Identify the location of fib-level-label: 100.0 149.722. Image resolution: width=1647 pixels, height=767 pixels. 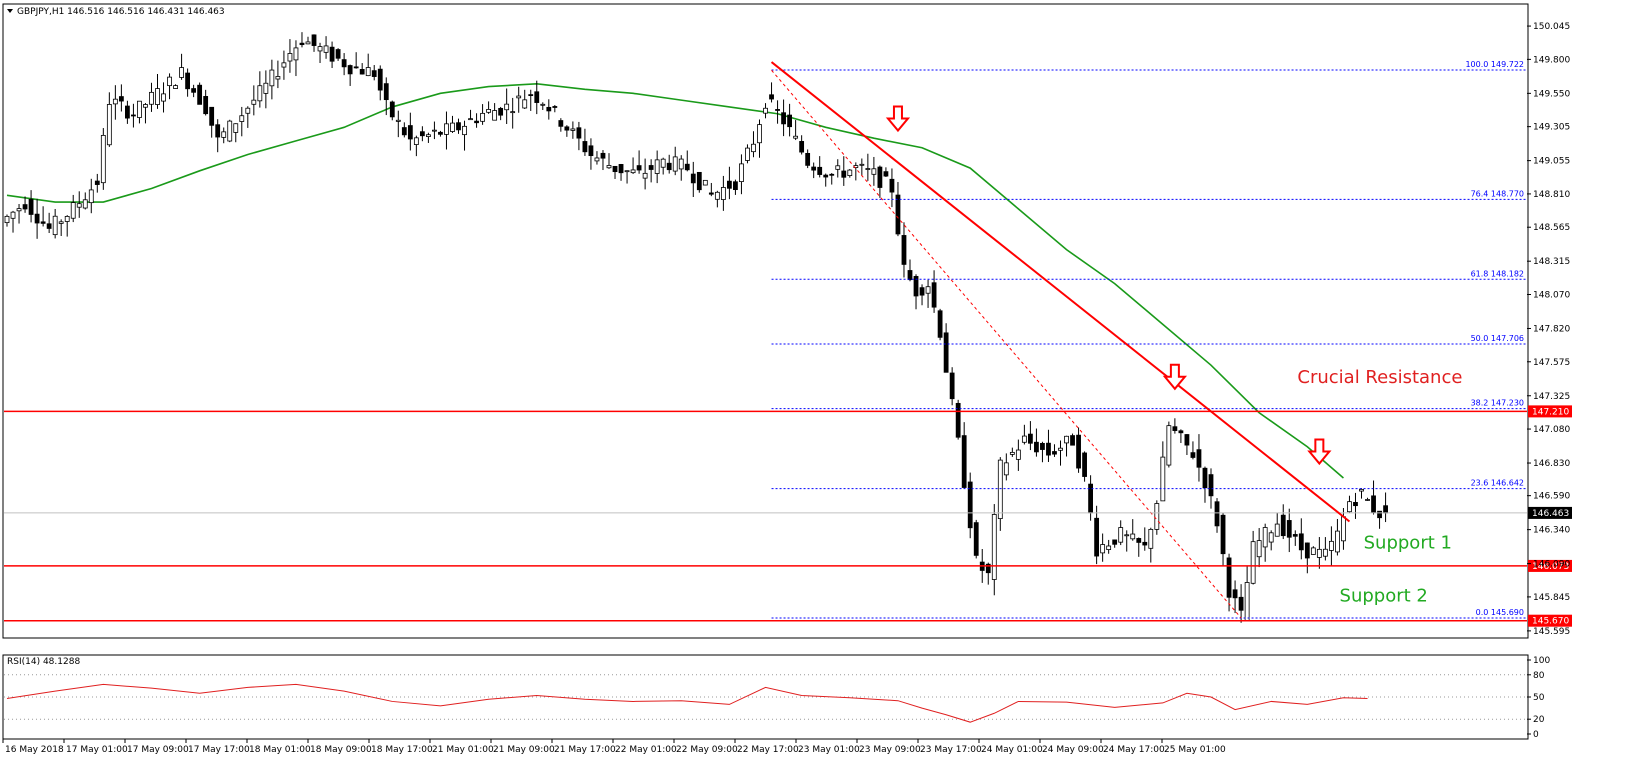
(1494, 64).